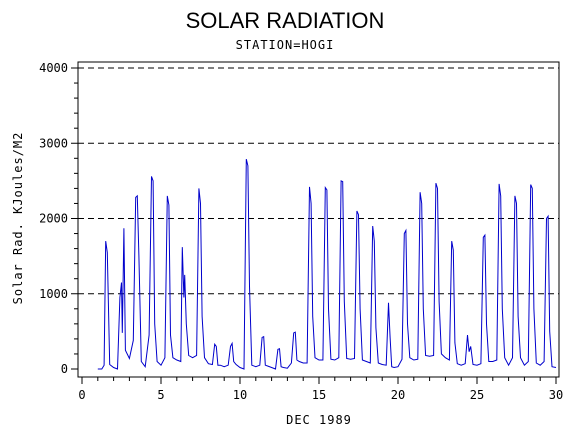 The height and width of the screenshot is (430, 570). Describe the element at coordinates (53, 294) in the screenshot. I see `y-tick-label: 1000` at that location.